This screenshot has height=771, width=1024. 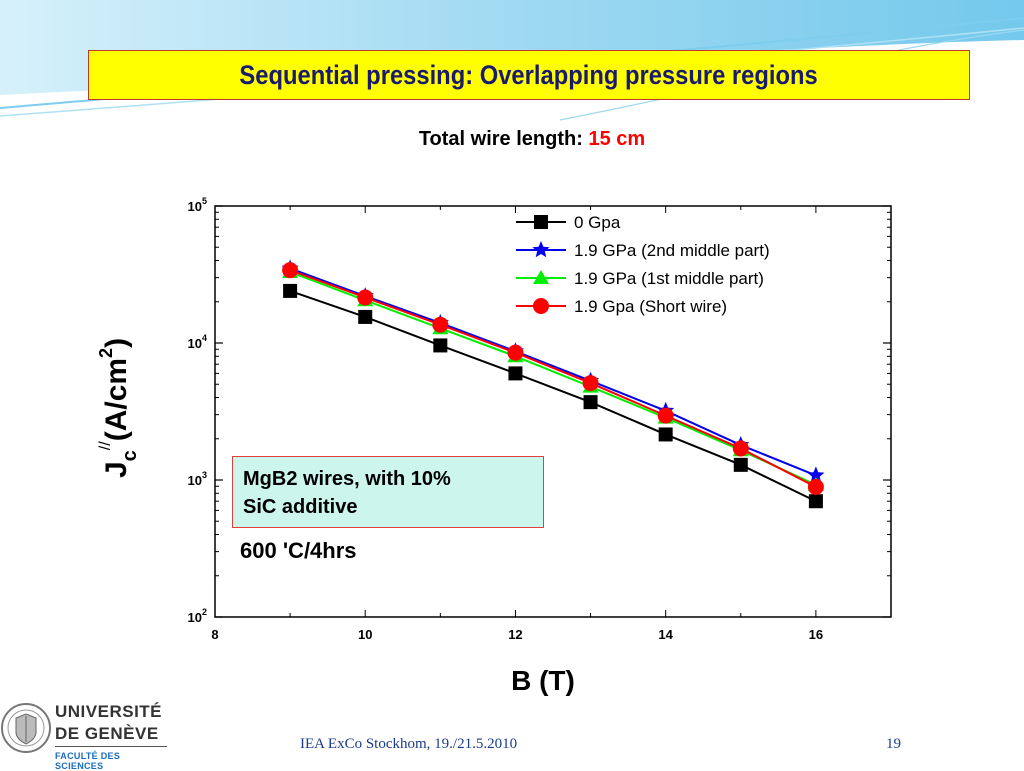 I want to click on y-axis-title: Jc//(A/cm2), so click(x=118, y=408).